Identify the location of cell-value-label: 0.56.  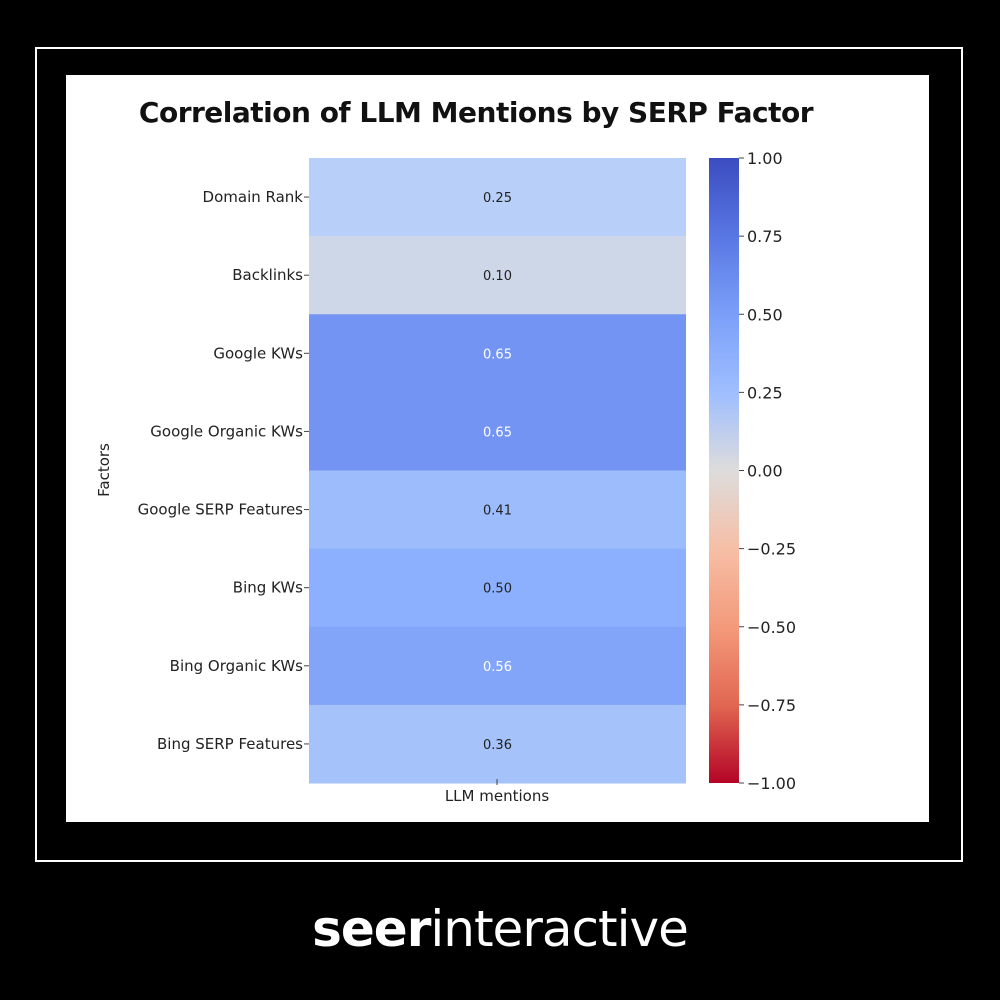
(497, 667).